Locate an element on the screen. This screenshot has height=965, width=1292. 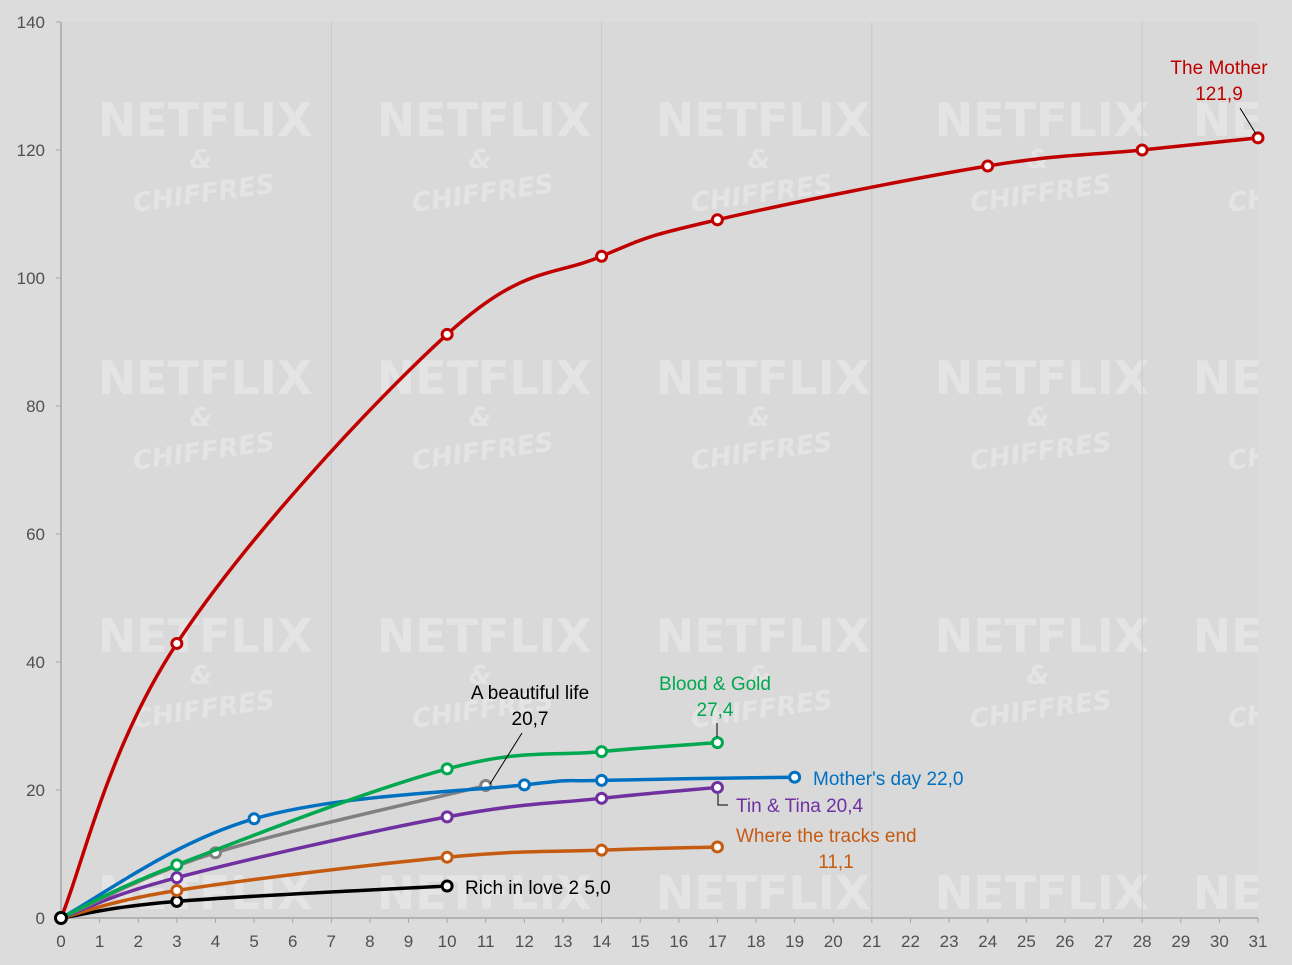
label-mothers-day: Mother's day 22,0 is located at coordinates (888, 779).